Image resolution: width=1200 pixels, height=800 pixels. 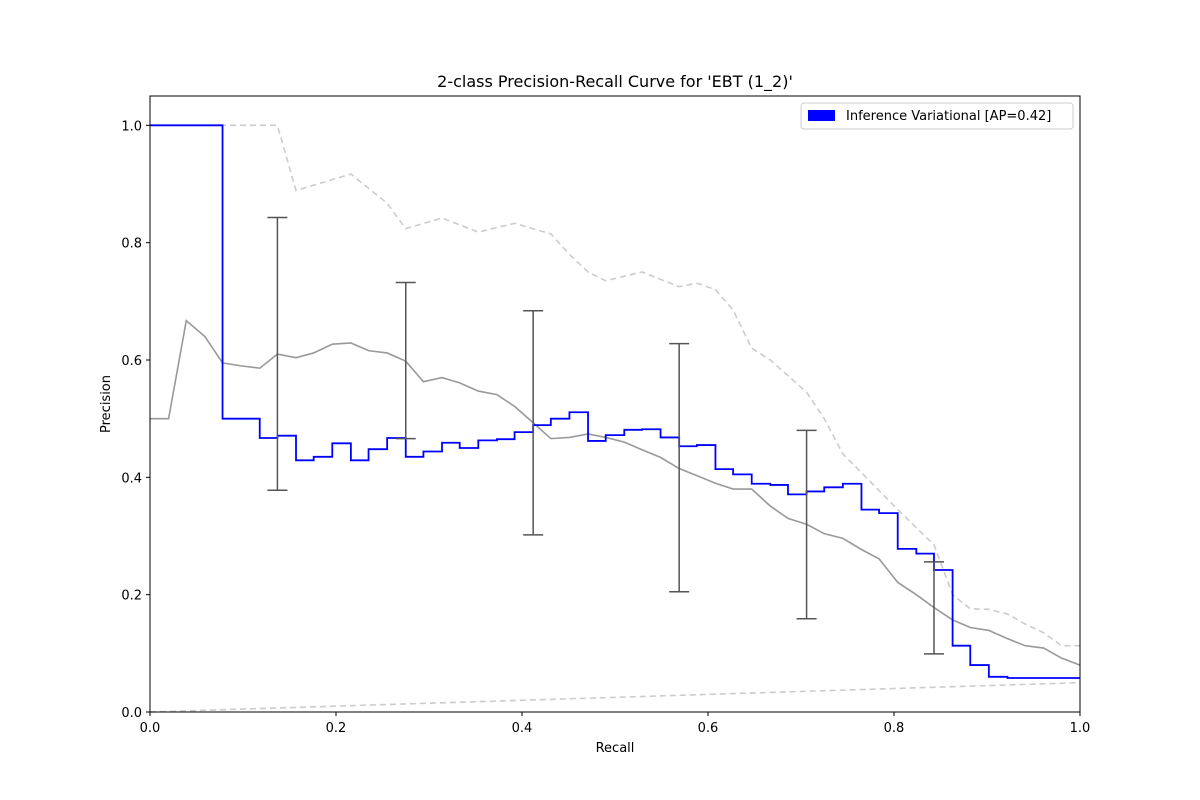 What do you see at coordinates (948, 116) in the screenshot?
I see `legend-entry-label: Inference Variational [AP=0.42]` at bounding box center [948, 116].